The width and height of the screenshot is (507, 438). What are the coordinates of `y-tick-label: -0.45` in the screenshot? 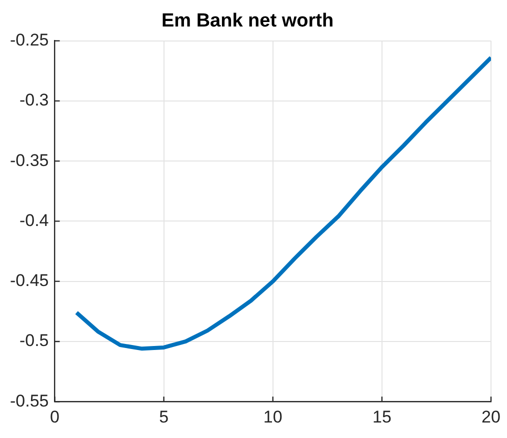 It's located at (29, 280).